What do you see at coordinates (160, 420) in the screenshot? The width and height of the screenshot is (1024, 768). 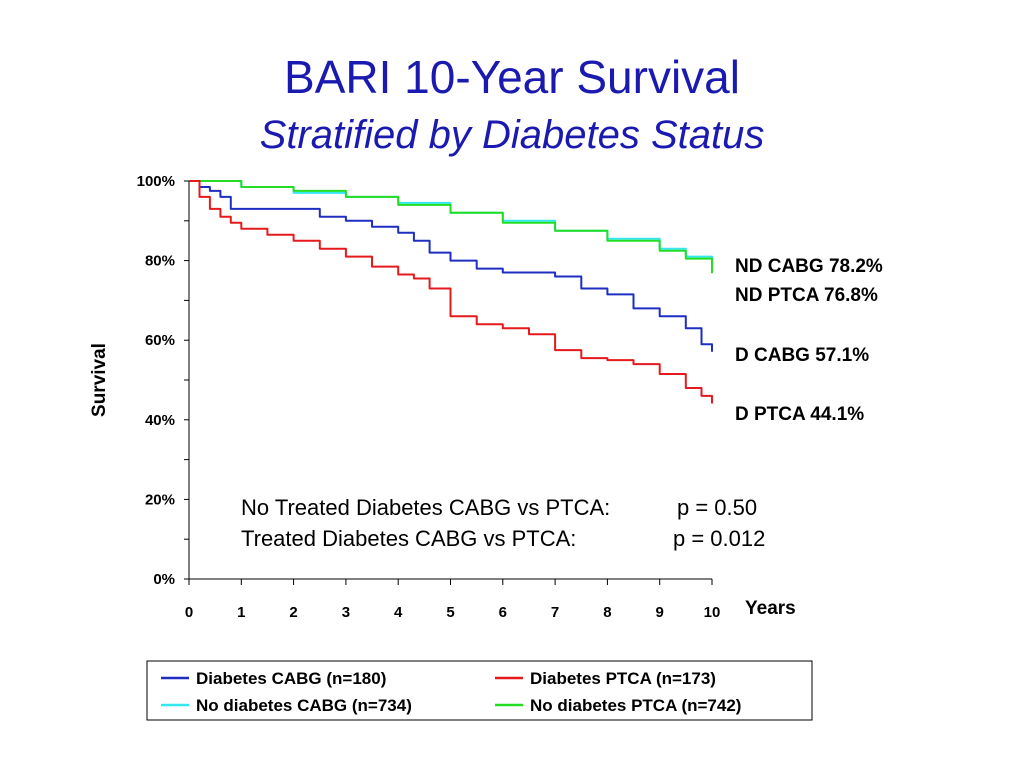 I see `y-tick-label: 40%` at bounding box center [160, 420].